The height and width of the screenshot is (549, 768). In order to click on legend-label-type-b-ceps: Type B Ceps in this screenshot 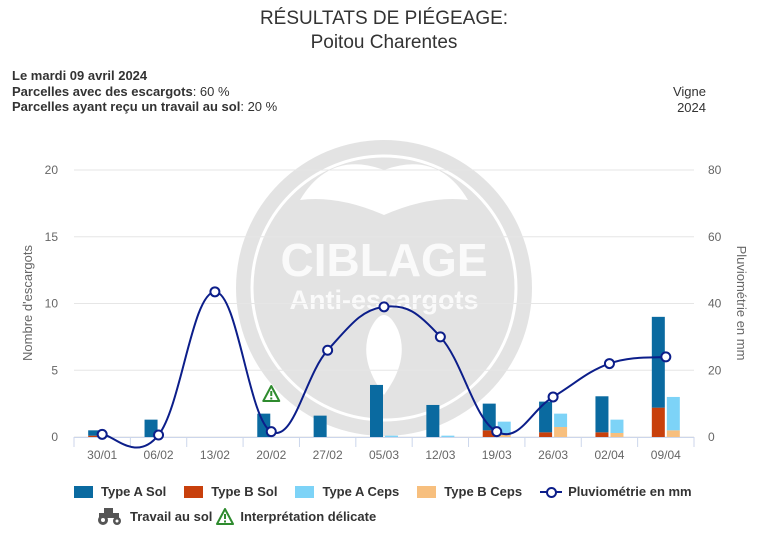, I will do `click(483, 491)`.